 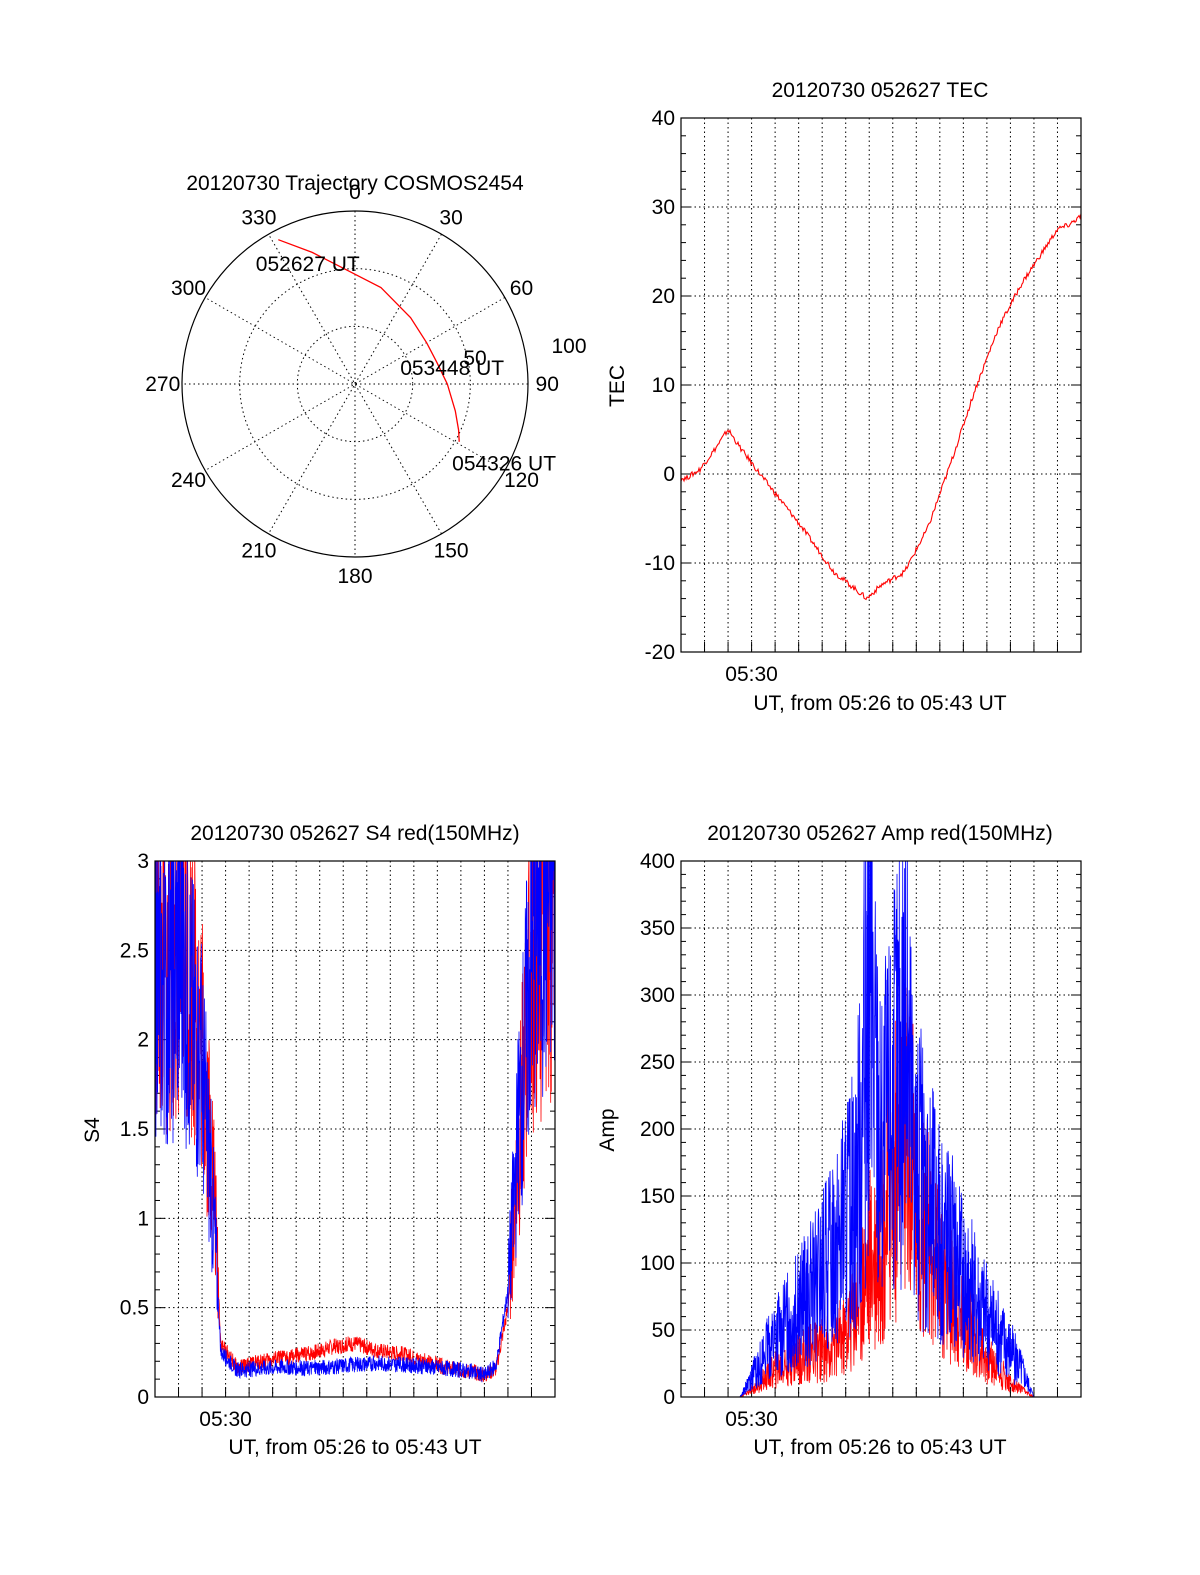 I want to click on y-tick-label: 1.5, so click(x=134, y=1129).